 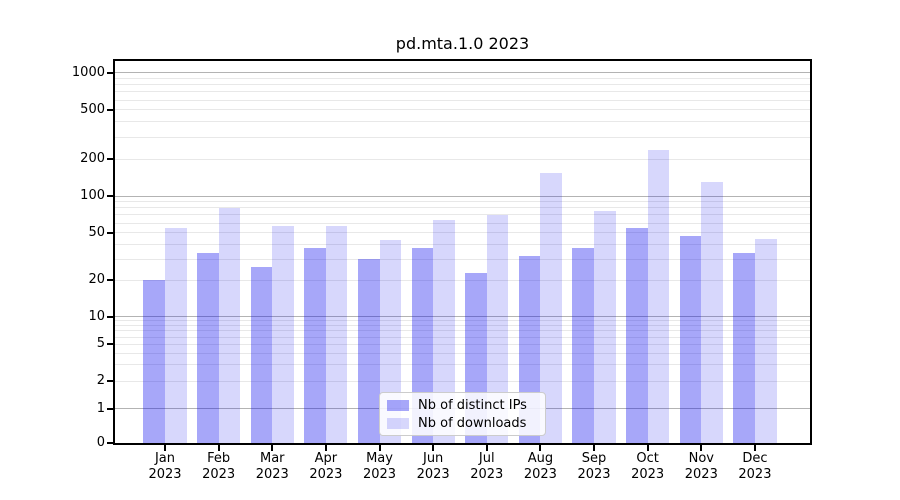 I want to click on x-tick-label: Jun 2023, so click(x=433, y=466).